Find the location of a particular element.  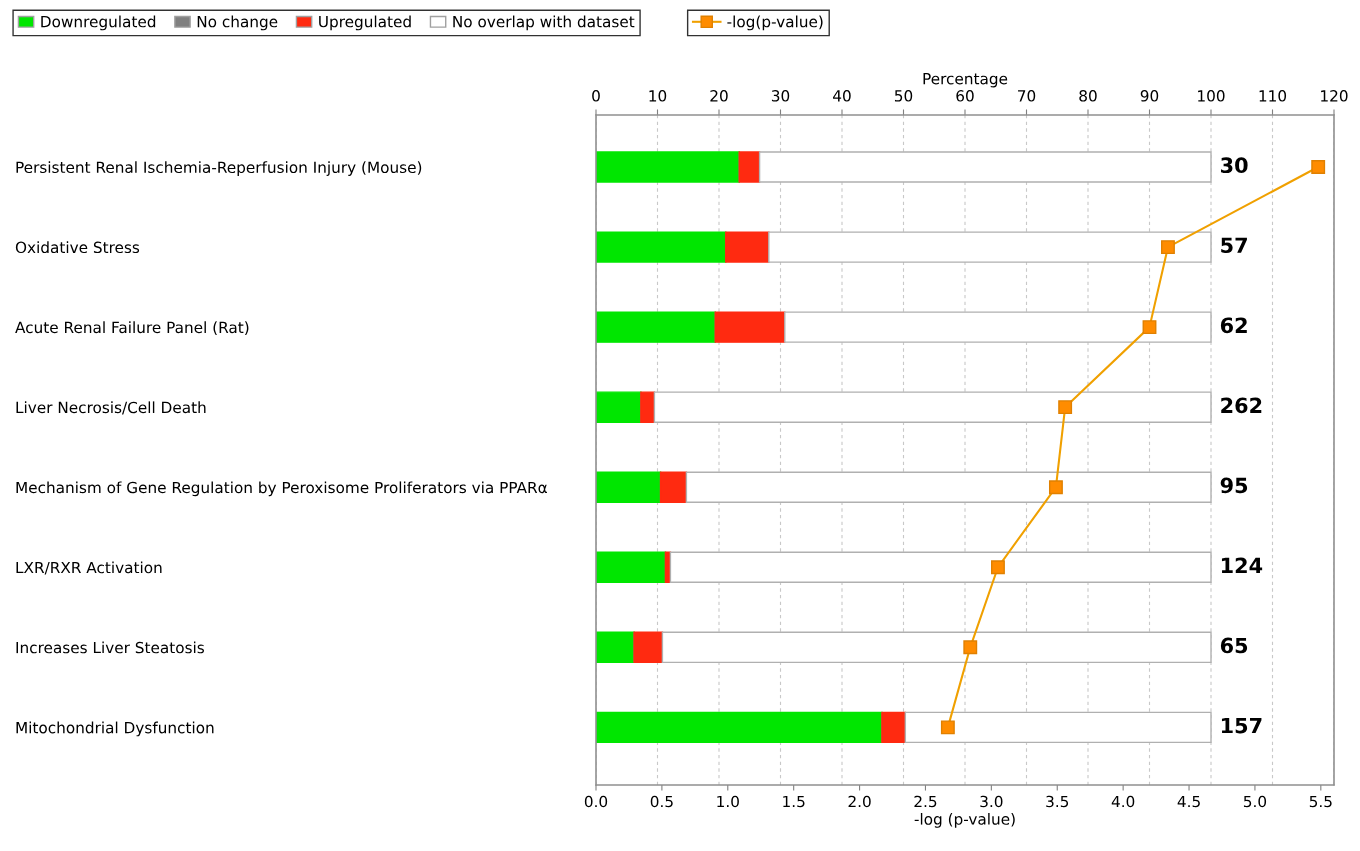

x2-tick-label: 5.0 is located at coordinates (1255, 801).